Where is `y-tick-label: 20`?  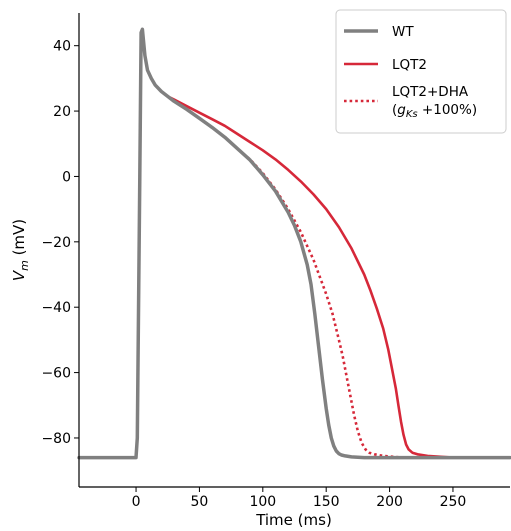
y-tick-label: 20 is located at coordinates (62, 112).